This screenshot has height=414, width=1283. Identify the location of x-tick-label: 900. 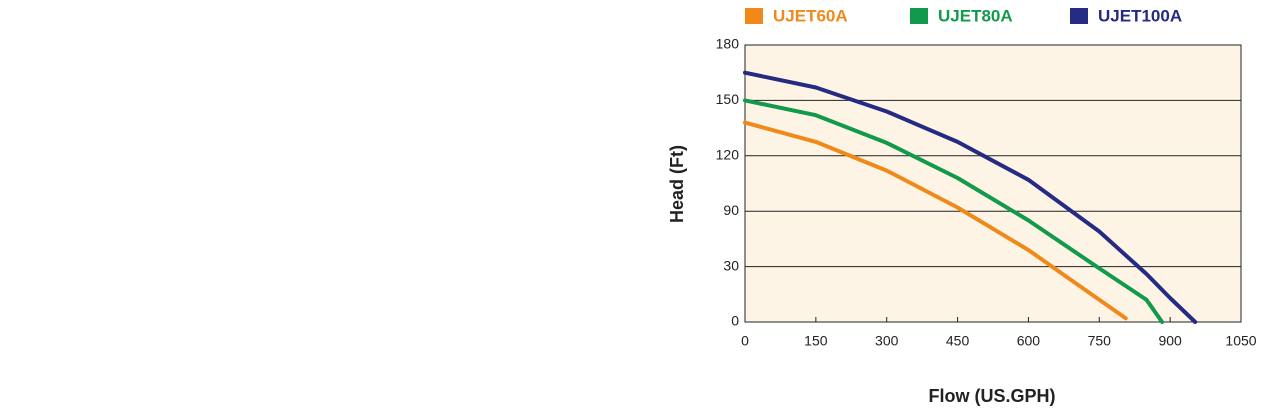
(1170, 341).